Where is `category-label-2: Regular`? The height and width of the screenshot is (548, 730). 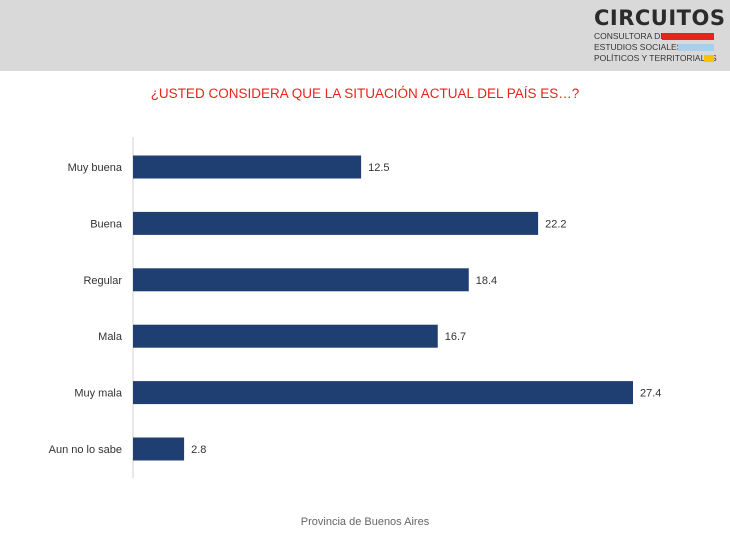
category-label-2: Regular is located at coordinates (102, 281).